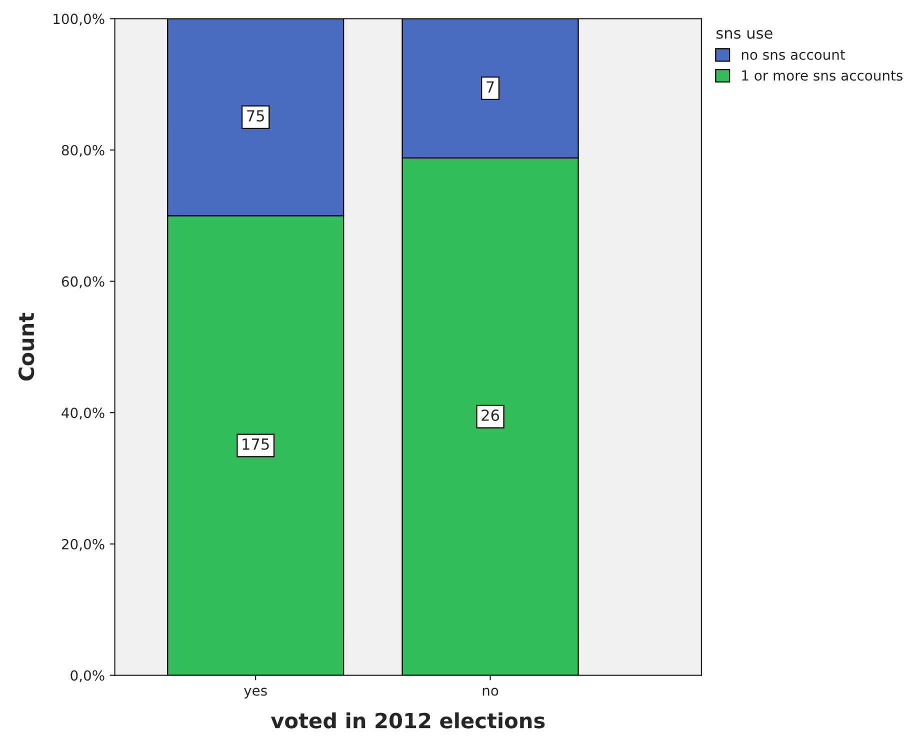  I want to click on annotation: 75, so click(255, 116).